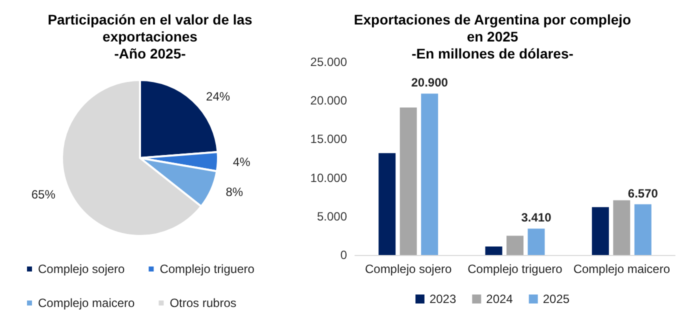  I want to click on y-tick-label: 10.000, so click(329, 177).